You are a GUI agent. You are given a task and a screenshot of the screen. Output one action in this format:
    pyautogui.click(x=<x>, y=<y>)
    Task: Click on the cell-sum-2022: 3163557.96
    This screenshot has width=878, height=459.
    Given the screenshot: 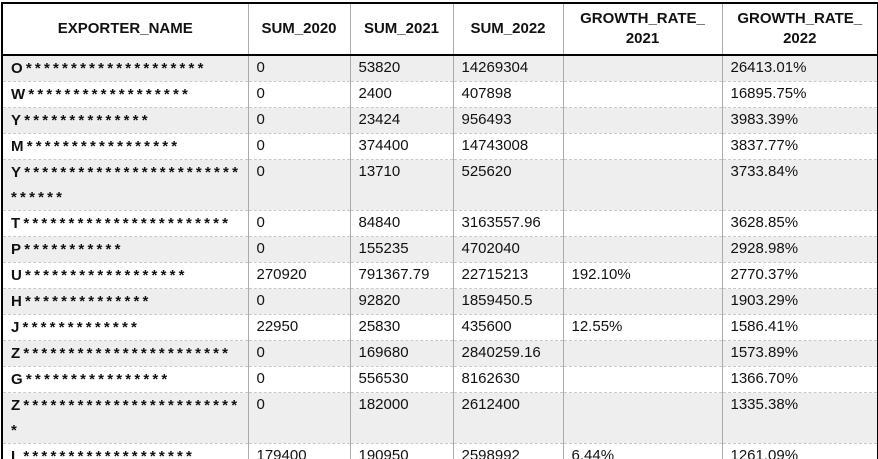 What is the action you would take?
    pyautogui.click(x=508, y=223)
    